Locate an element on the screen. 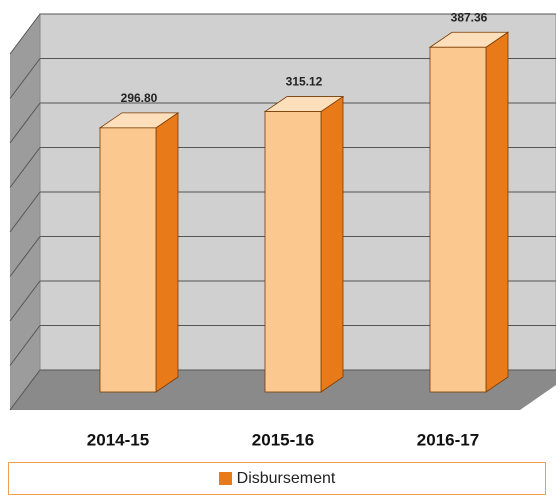 Image resolution: width=556 pixels, height=497 pixels. legend-label: Disbursement is located at coordinates (286, 478).